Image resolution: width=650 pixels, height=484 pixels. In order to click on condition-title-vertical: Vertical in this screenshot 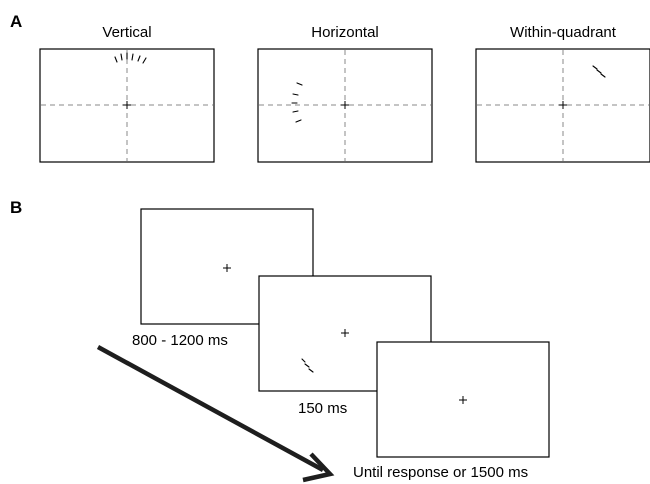, I will do `click(126, 32)`.